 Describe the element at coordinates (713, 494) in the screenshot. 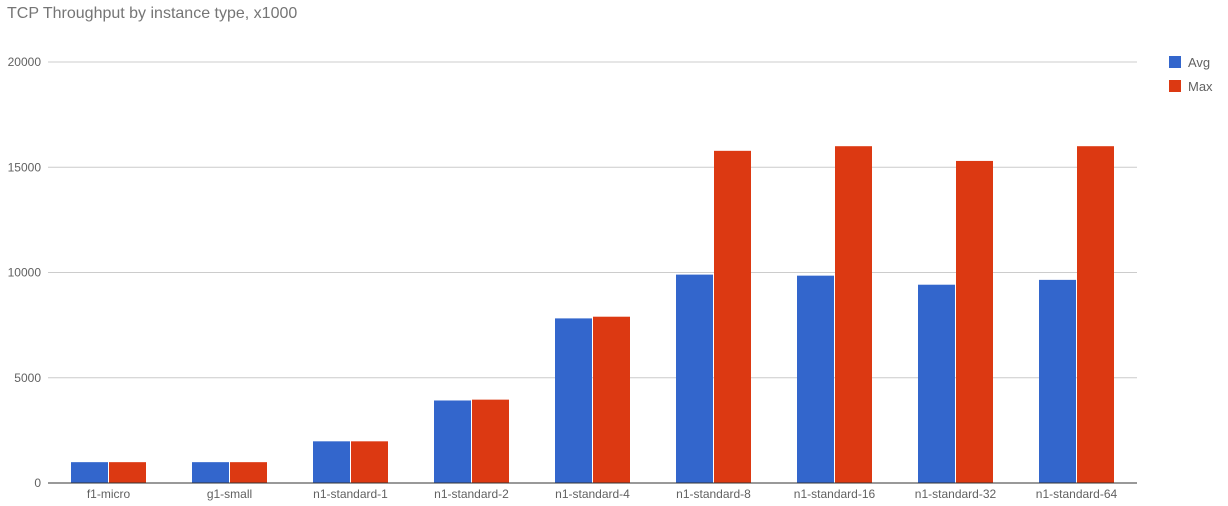

I see `x-tick-label: n1-standard-8` at that location.